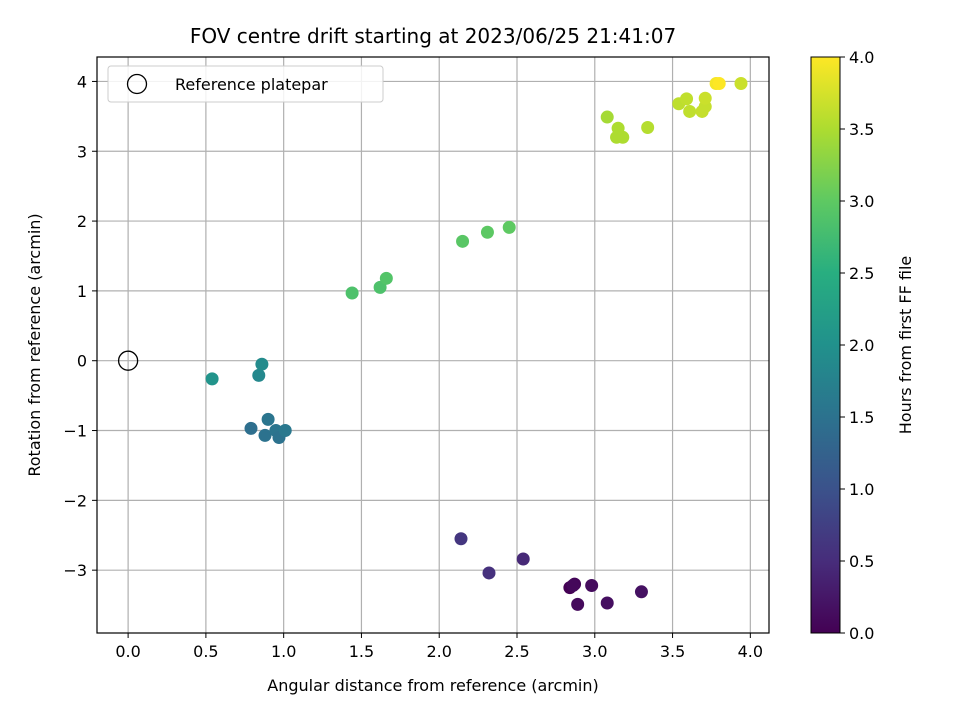  What do you see at coordinates (361, 651) in the screenshot?
I see `x-tick-label: 1.5` at bounding box center [361, 651].